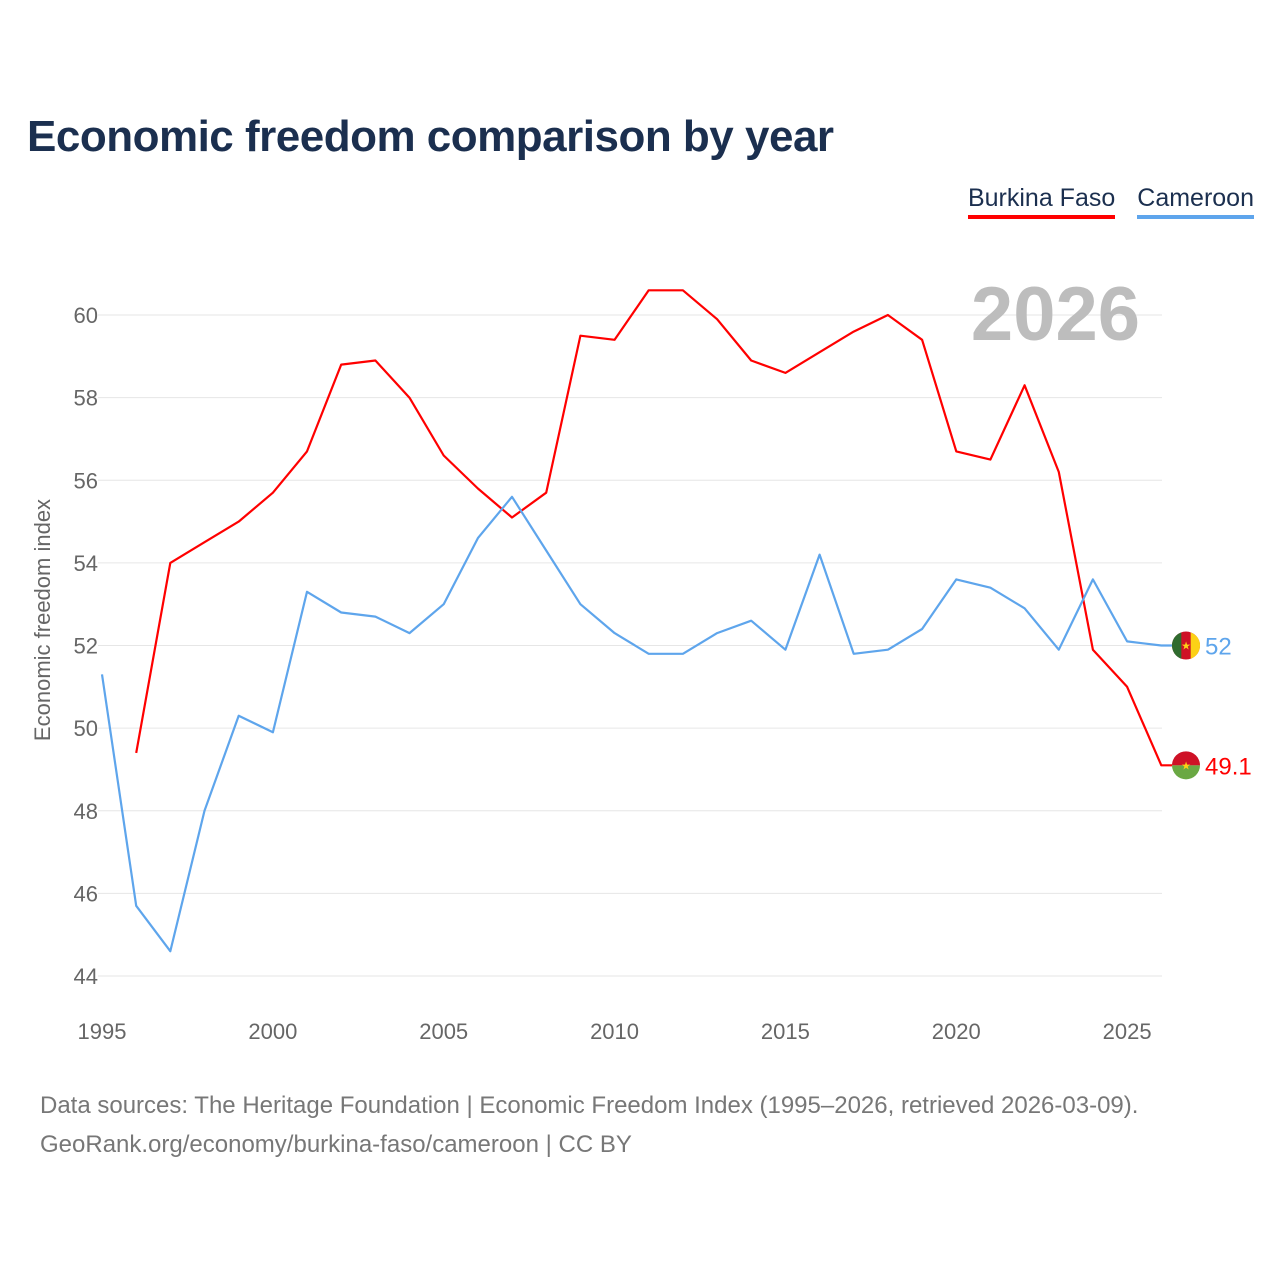 Image resolution: width=1280 pixels, height=1280 pixels. Describe the element at coordinates (443, 1031) in the screenshot. I see `x-tick-label: 2005` at that location.